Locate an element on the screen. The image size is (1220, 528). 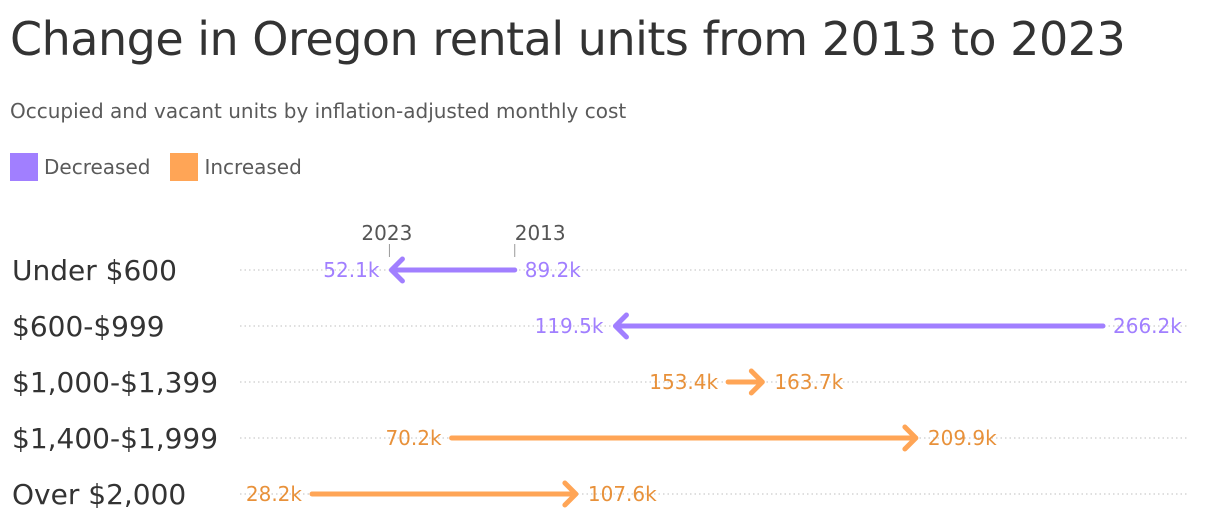
legend-item-increased: Increased is located at coordinates (236, 167).